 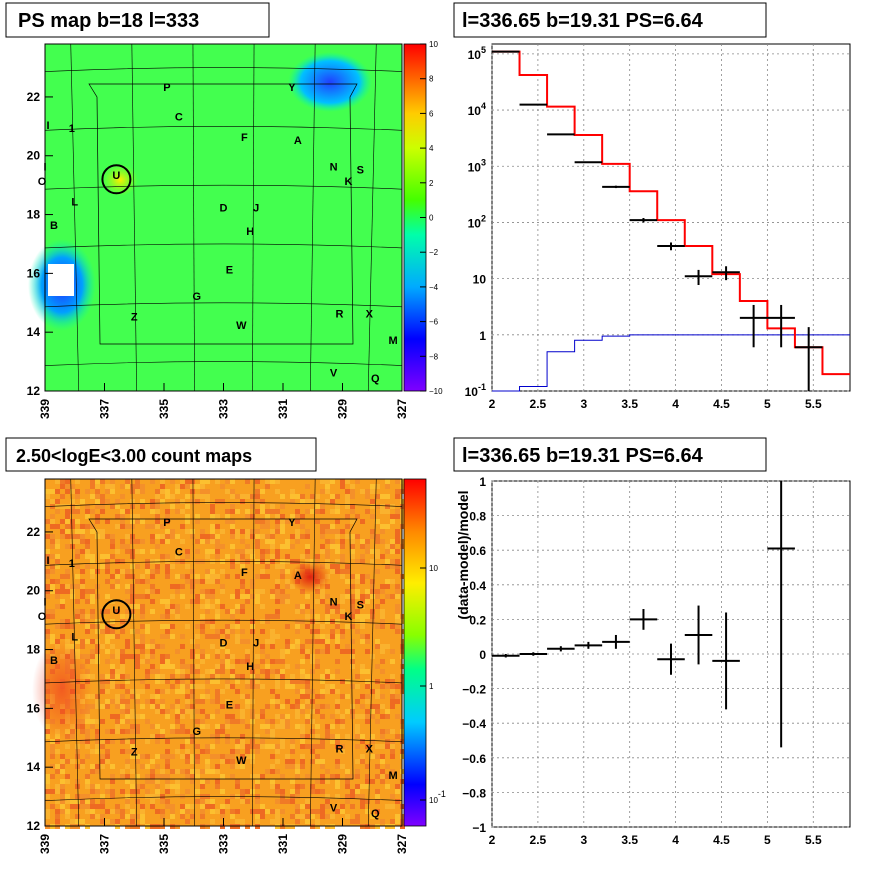 What do you see at coordinates (360, 605) in the screenshot?
I see `source-label-s-8: S` at bounding box center [360, 605].